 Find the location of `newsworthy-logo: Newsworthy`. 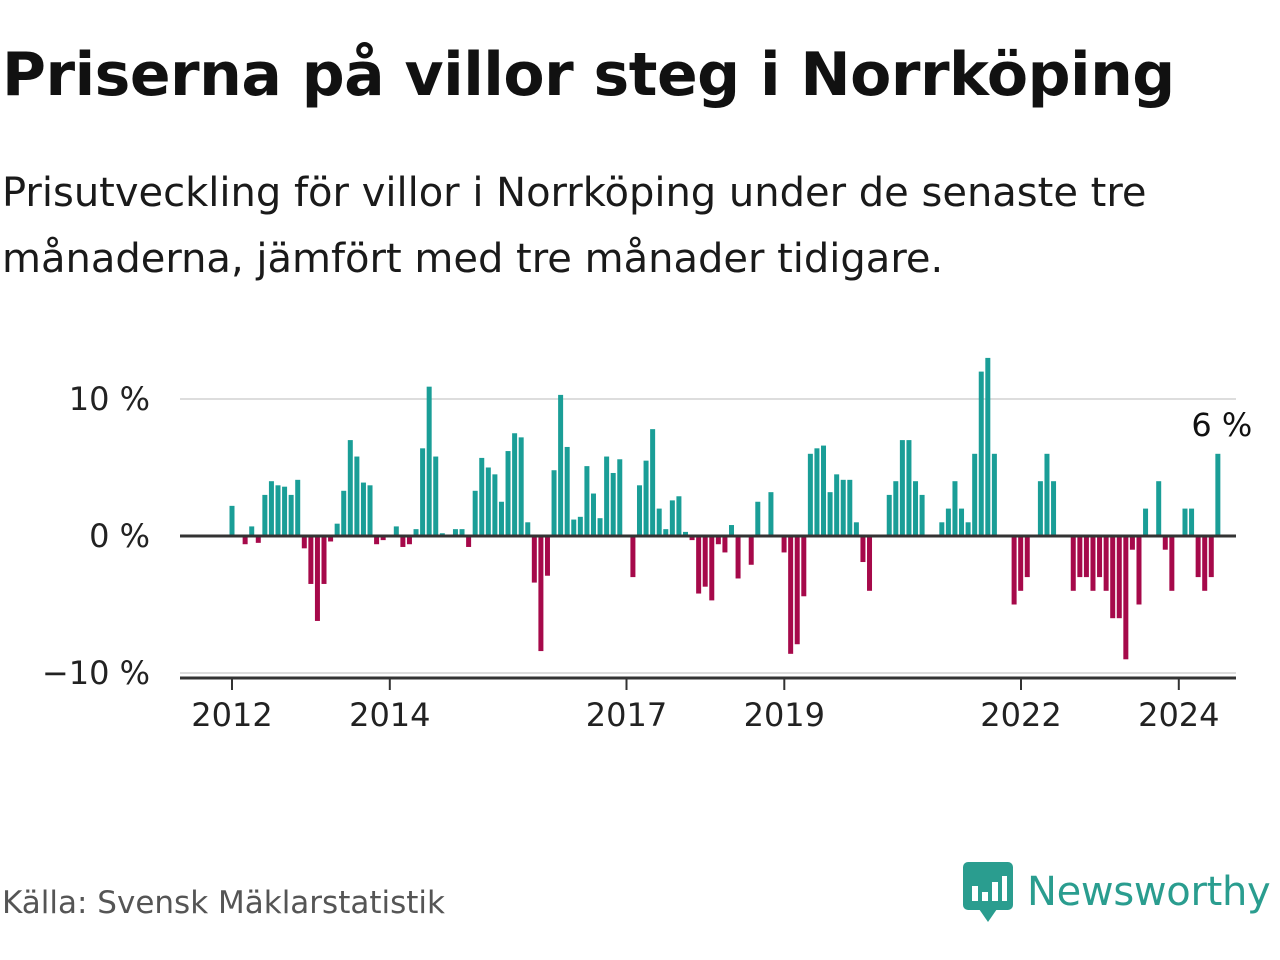

newsworthy-logo: Newsworthy is located at coordinates (1117, 892).